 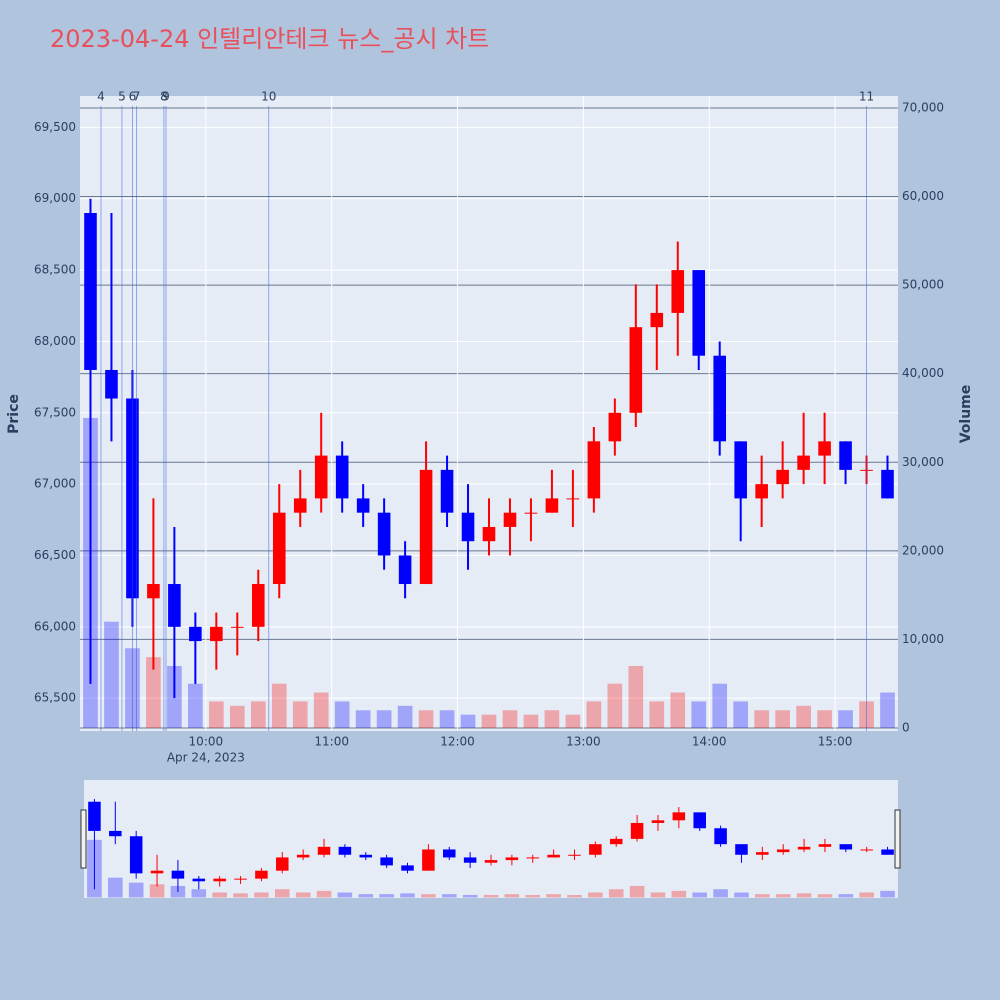 What do you see at coordinates (966, 414) in the screenshot?
I see `y2-axis-title: Volume` at bounding box center [966, 414].